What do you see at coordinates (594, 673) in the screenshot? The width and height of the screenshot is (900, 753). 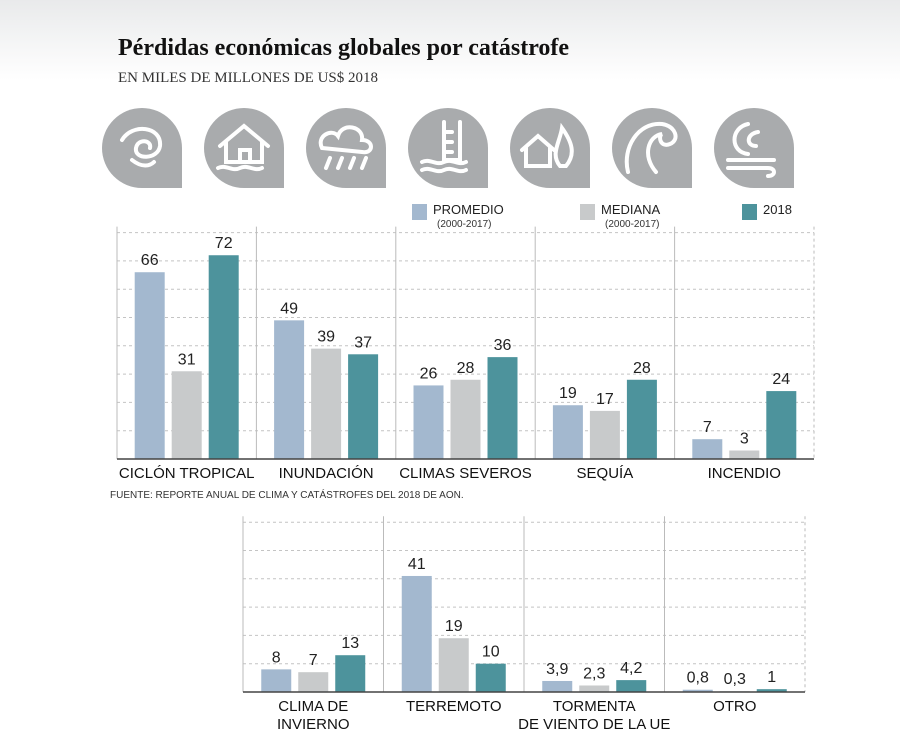 I see `value-label: 2,3` at bounding box center [594, 673].